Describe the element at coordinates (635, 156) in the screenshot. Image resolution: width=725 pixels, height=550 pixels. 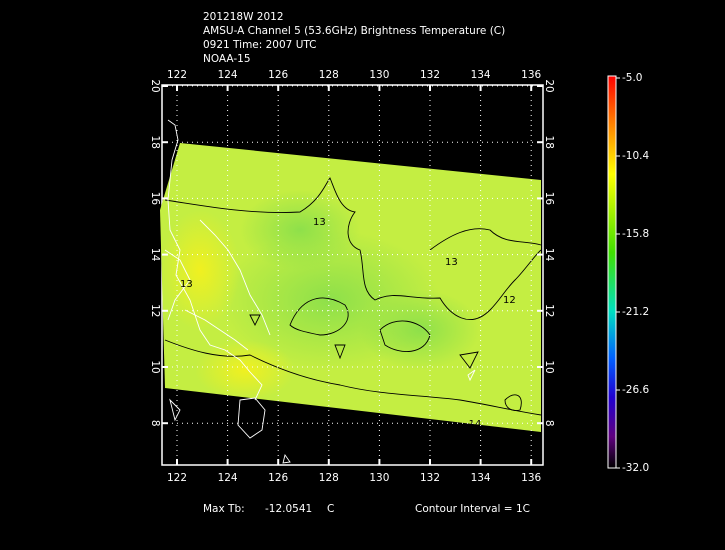
I see `colorbar-label: -10.4` at that location.